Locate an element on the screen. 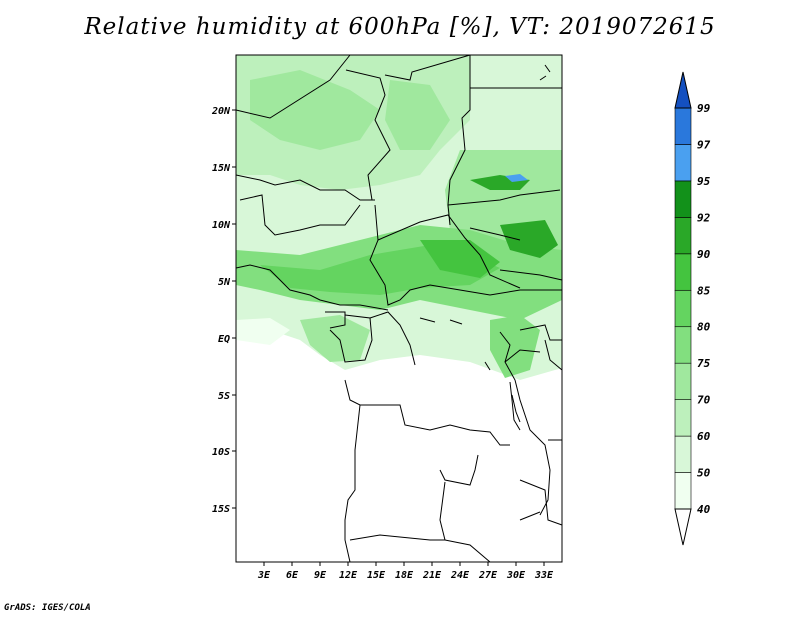 This screenshot has width=800, height=618. colorbar-label: 95 is located at coordinates (704, 181).